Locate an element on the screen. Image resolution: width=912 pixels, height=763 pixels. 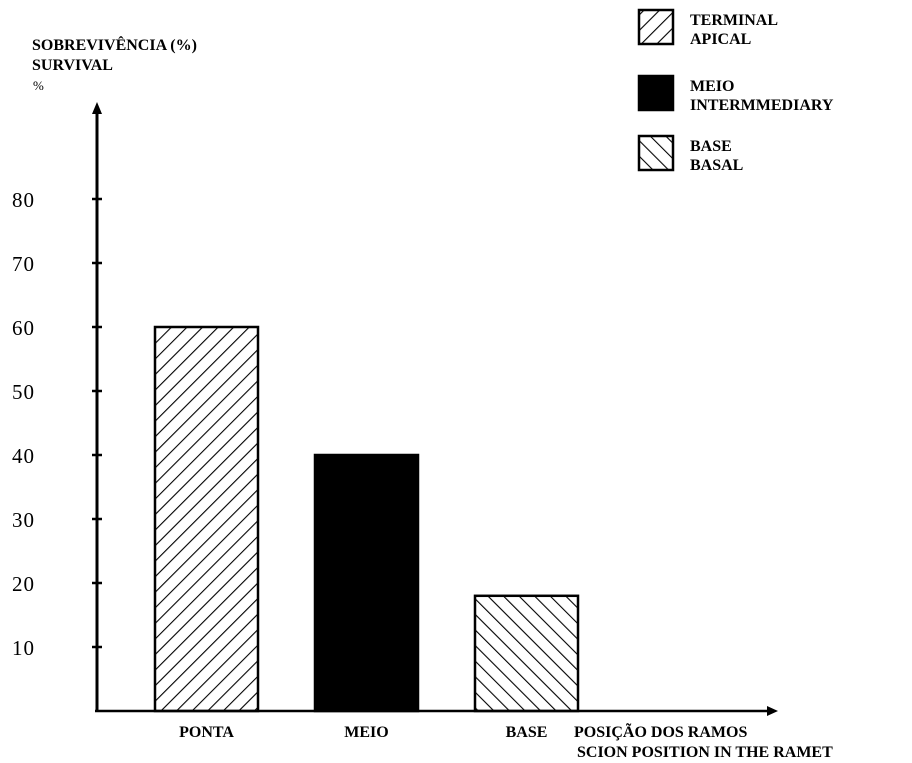
x-tick-label: MEIO is located at coordinates (366, 732).